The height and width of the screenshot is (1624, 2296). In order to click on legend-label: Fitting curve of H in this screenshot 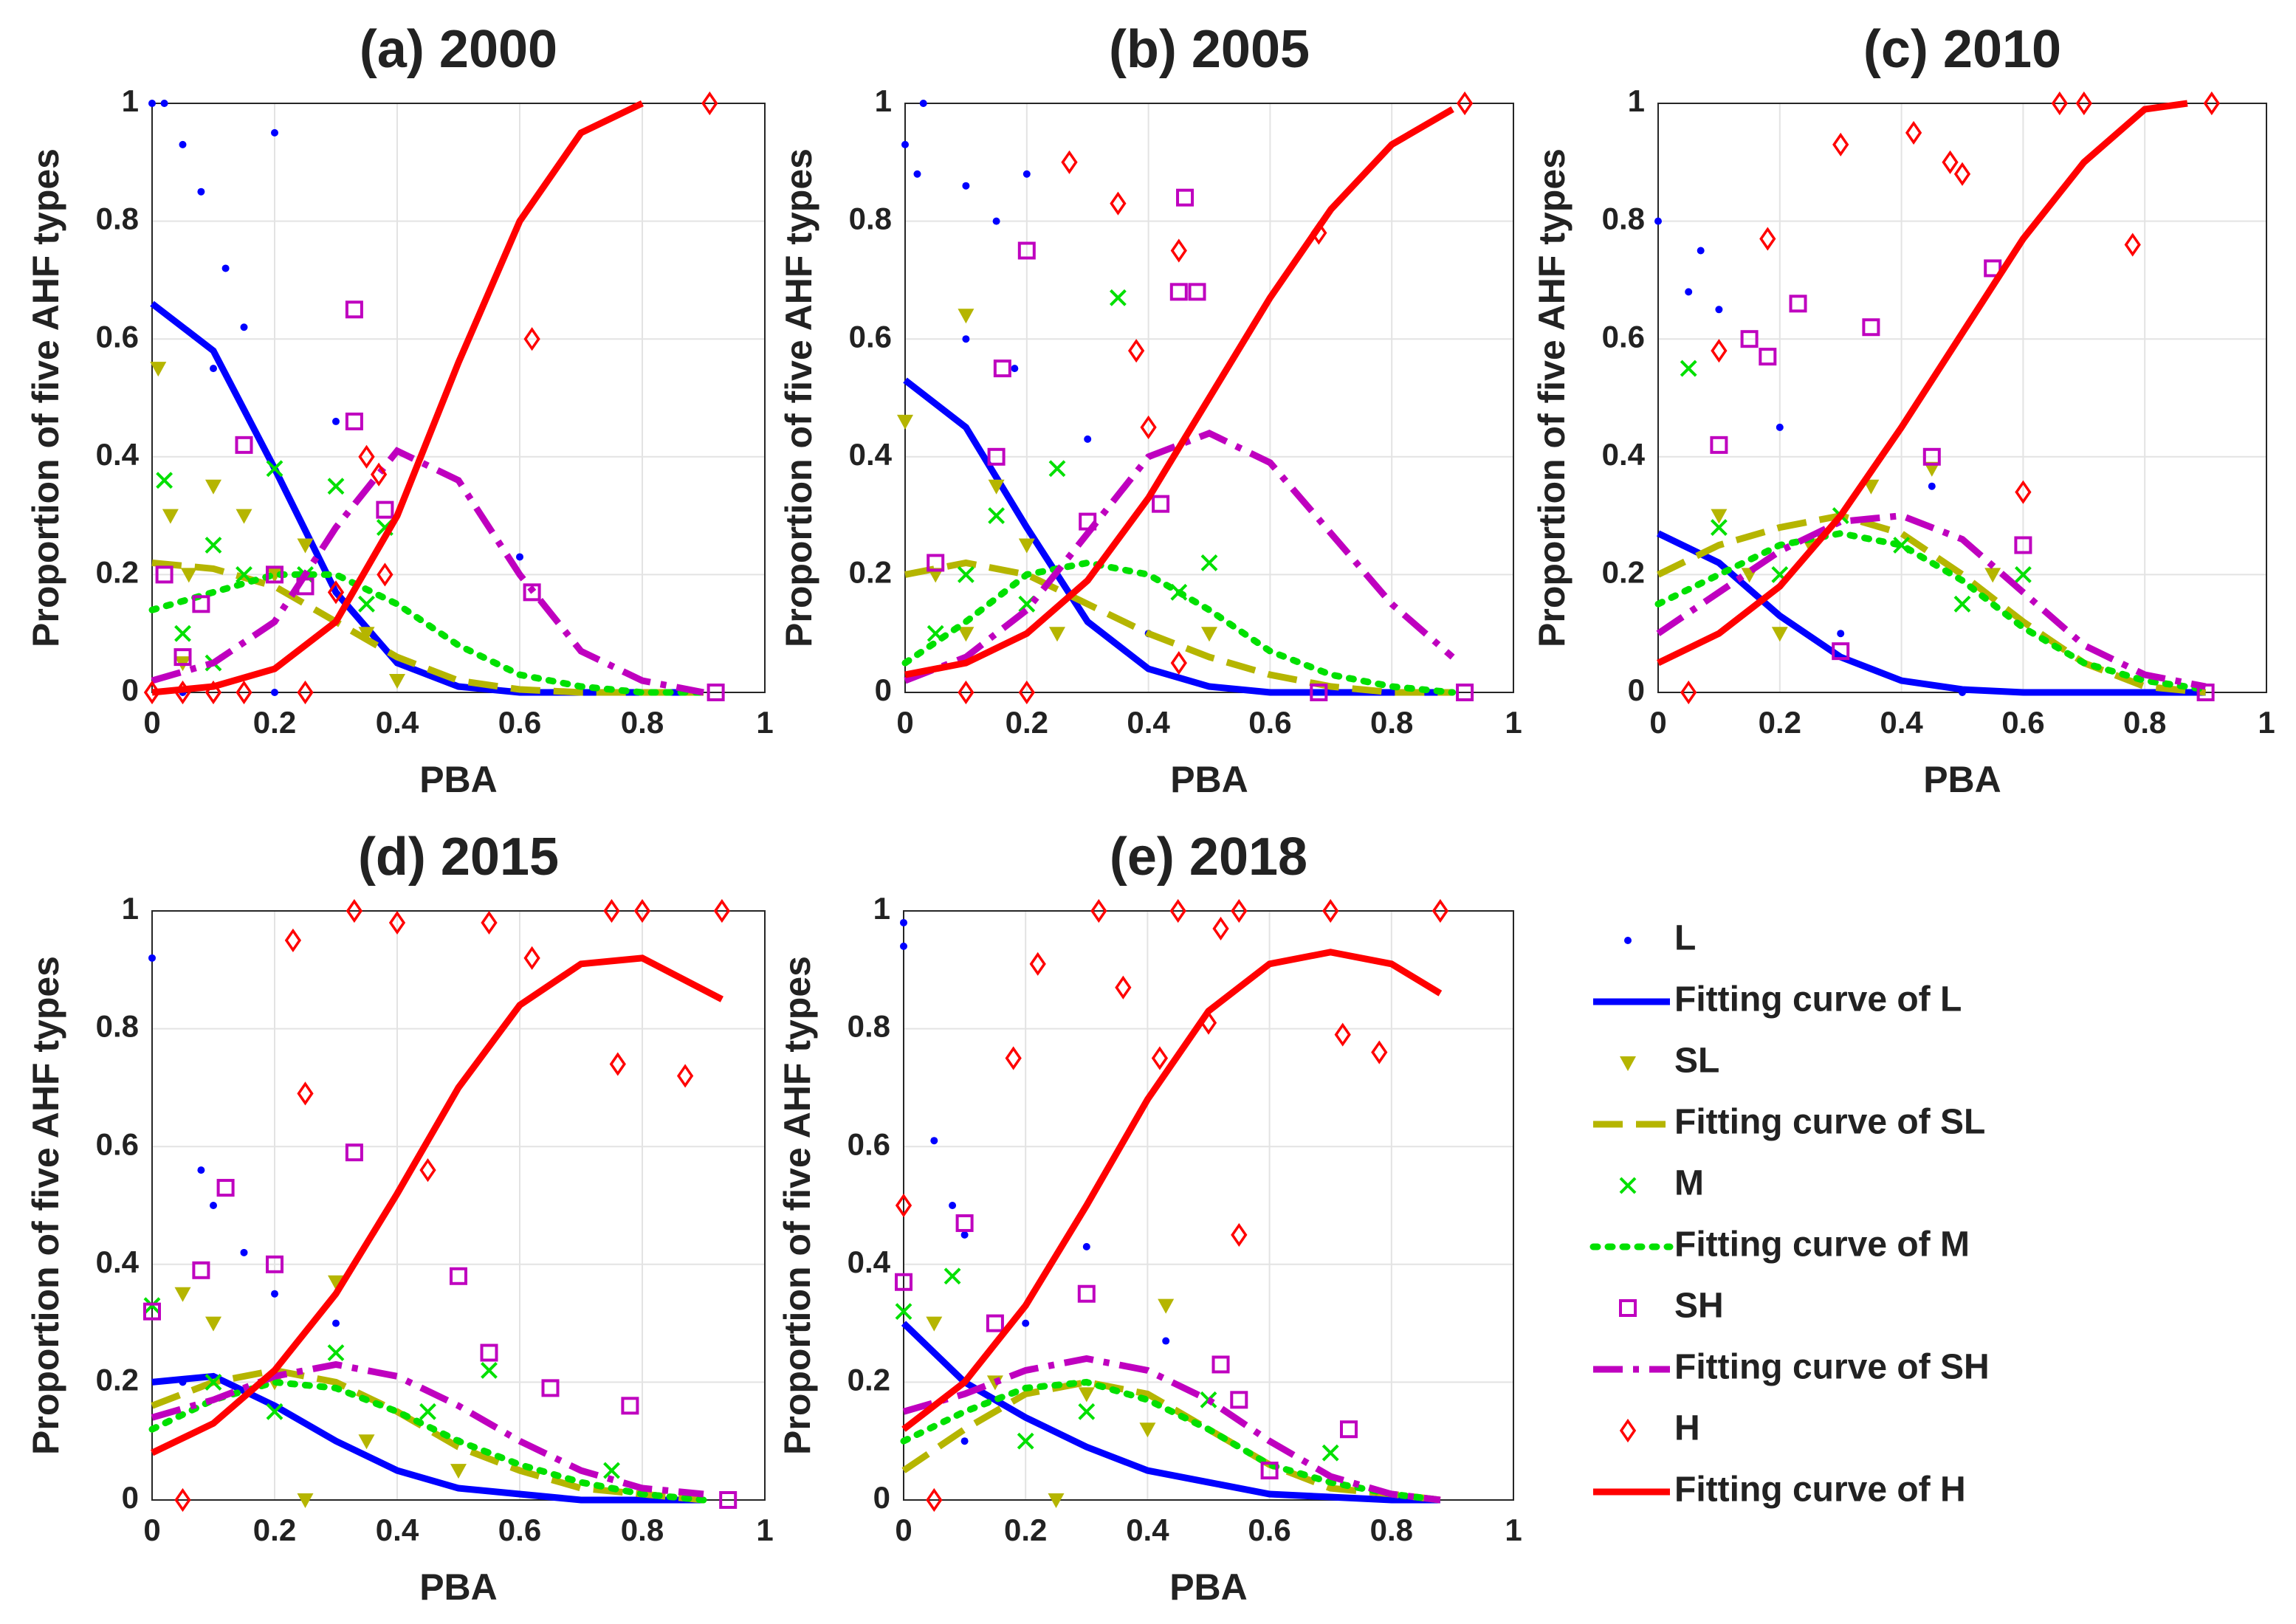, I will do `click(1820, 1490)`.